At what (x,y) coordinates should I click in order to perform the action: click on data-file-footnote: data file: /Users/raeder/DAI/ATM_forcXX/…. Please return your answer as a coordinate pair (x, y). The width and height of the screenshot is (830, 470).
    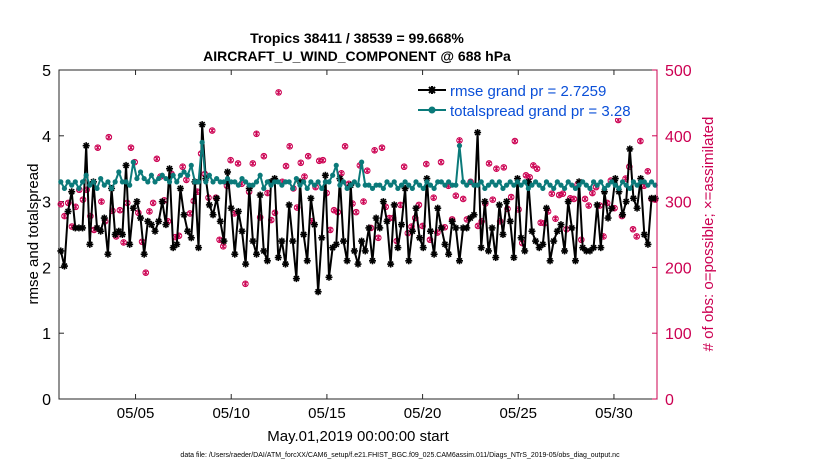
    Looking at the image, I should click on (400, 455).